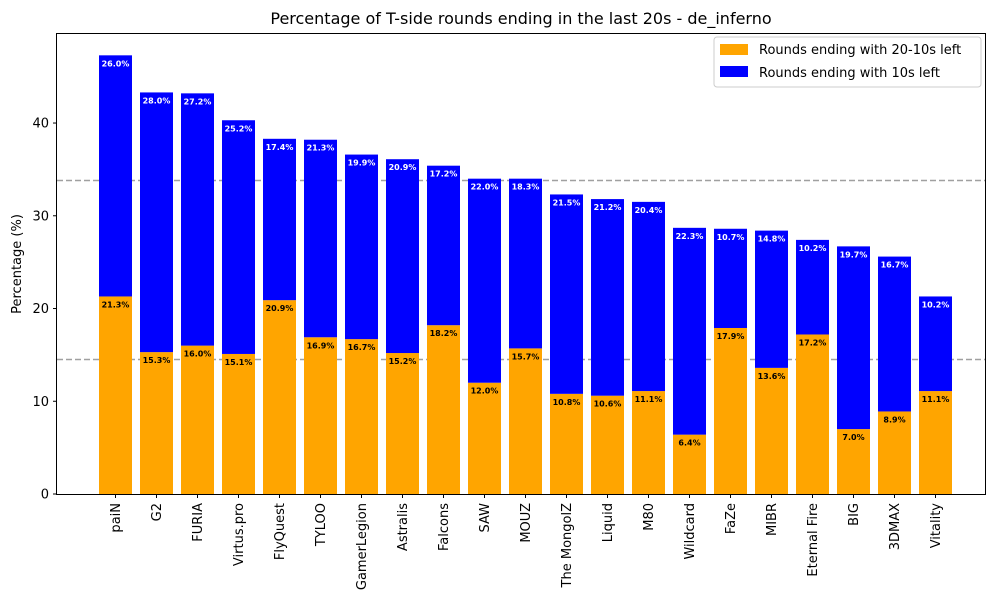 The width and height of the screenshot is (996, 607). I want to click on data-label-20-10s: 21.3%, so click(116, 304).